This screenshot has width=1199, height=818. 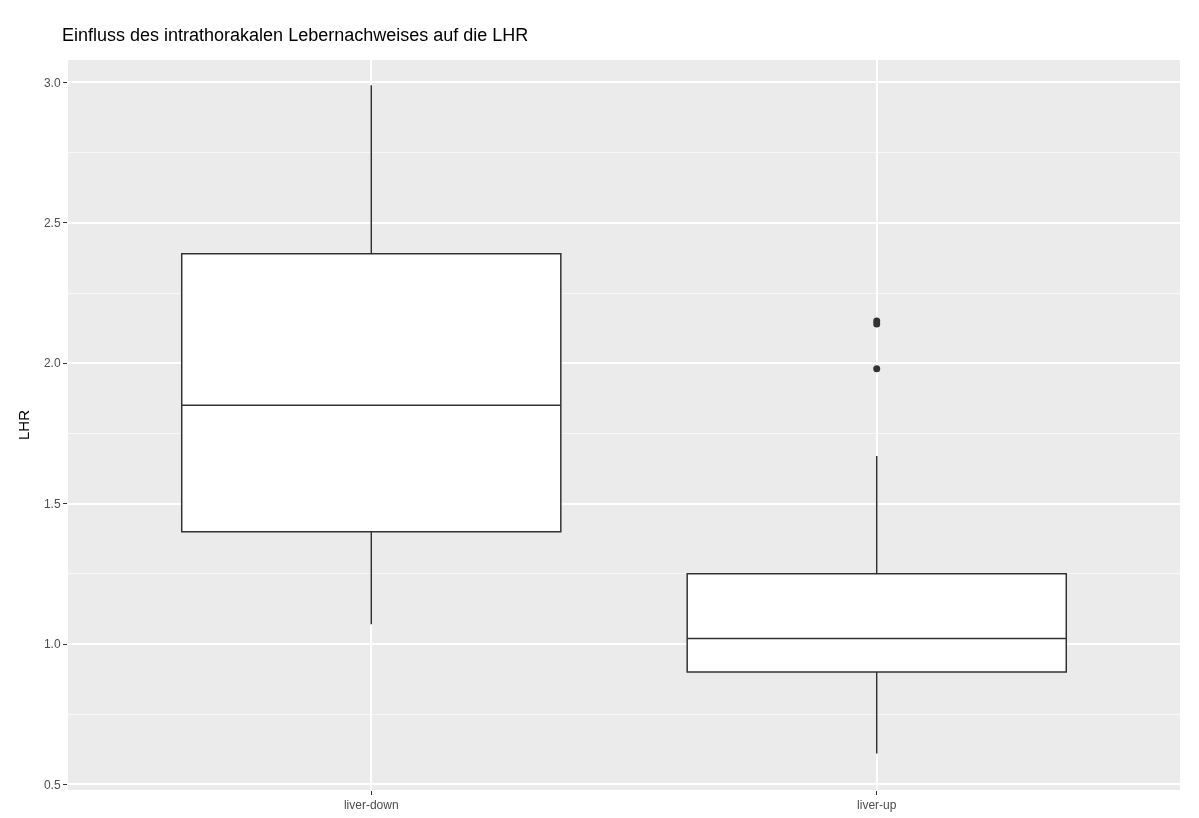 What do you see at coordinates (52, 223) in the screenshot?
I see `y-tick-label: 2.5` at bounding box center [52, 223].